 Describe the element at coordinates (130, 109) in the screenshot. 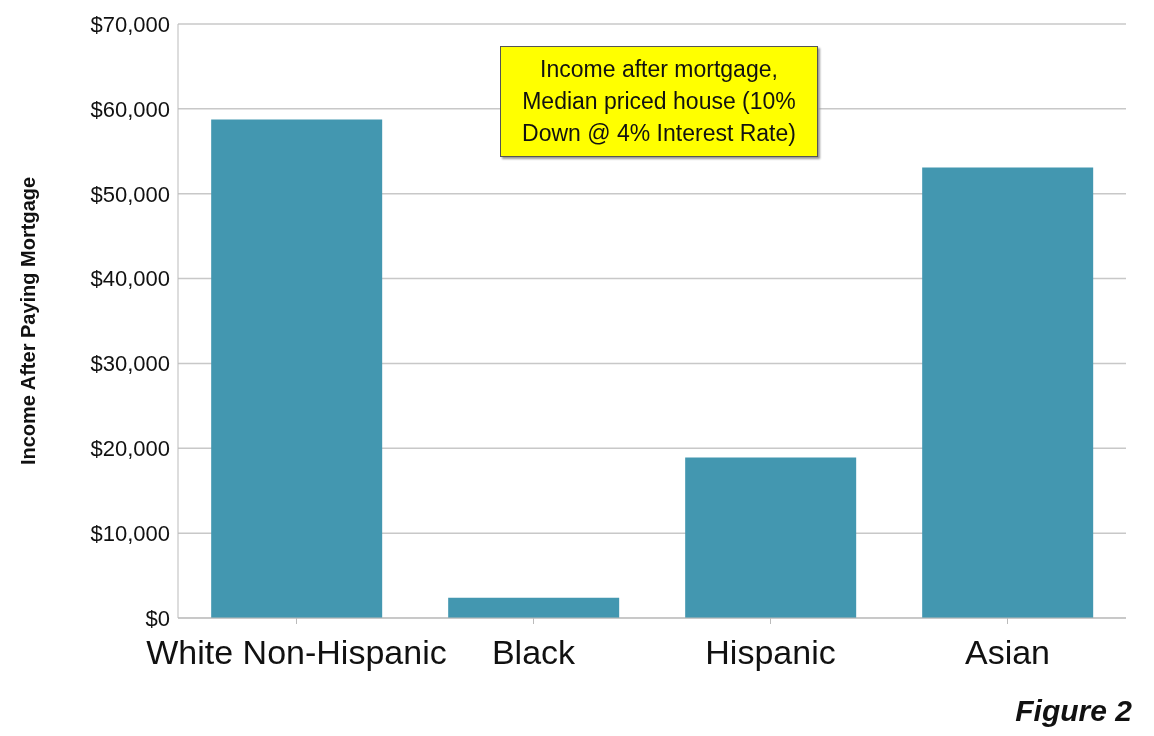

I see `y-tick-label: $60,000` at that location.